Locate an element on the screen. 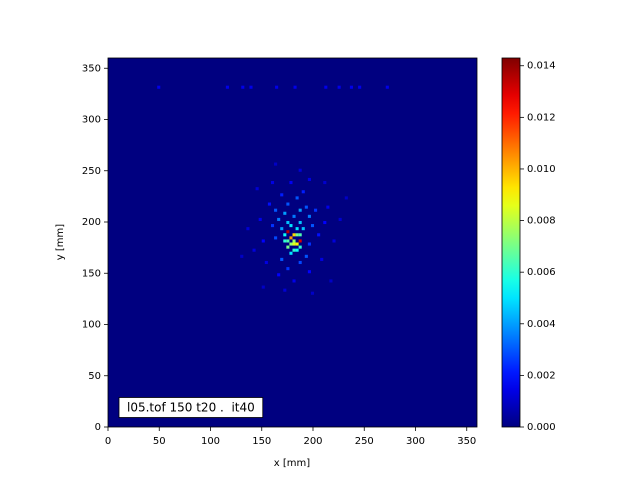 The height and width of the screenshot is (480, 640). colorbar-tick-label: 0.004 is located at coordinates (541, 324).